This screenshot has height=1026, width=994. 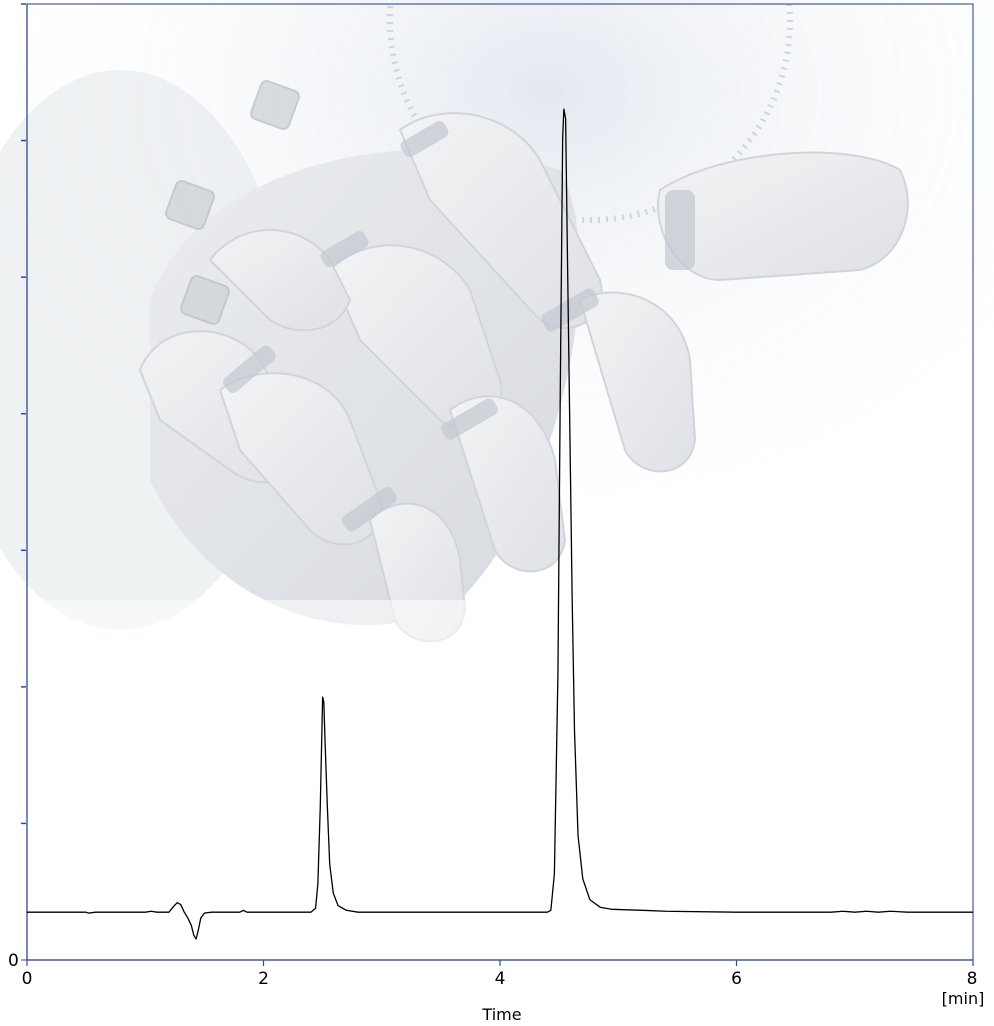 I want to click on x-tick-label-6: 6, so click(x=736, y=979).